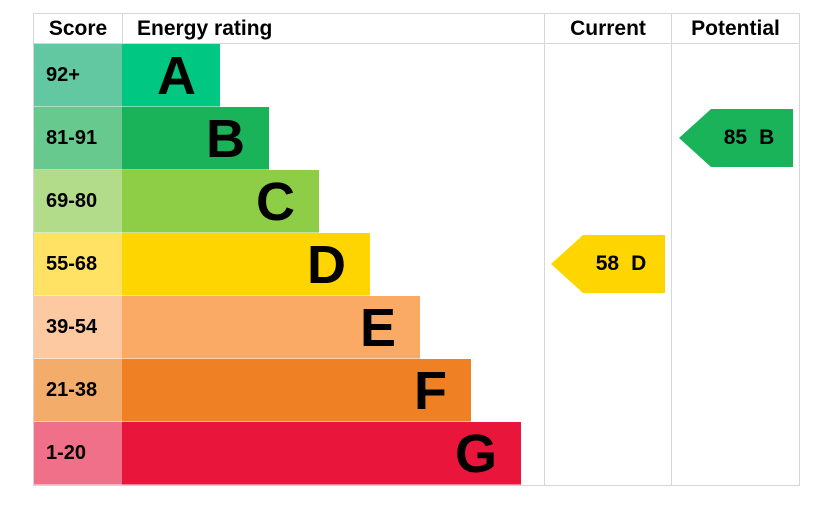 Image resolution: width=831 pixels, height=512 pixels. I want to click on header-current: Current, so click(607, 28).